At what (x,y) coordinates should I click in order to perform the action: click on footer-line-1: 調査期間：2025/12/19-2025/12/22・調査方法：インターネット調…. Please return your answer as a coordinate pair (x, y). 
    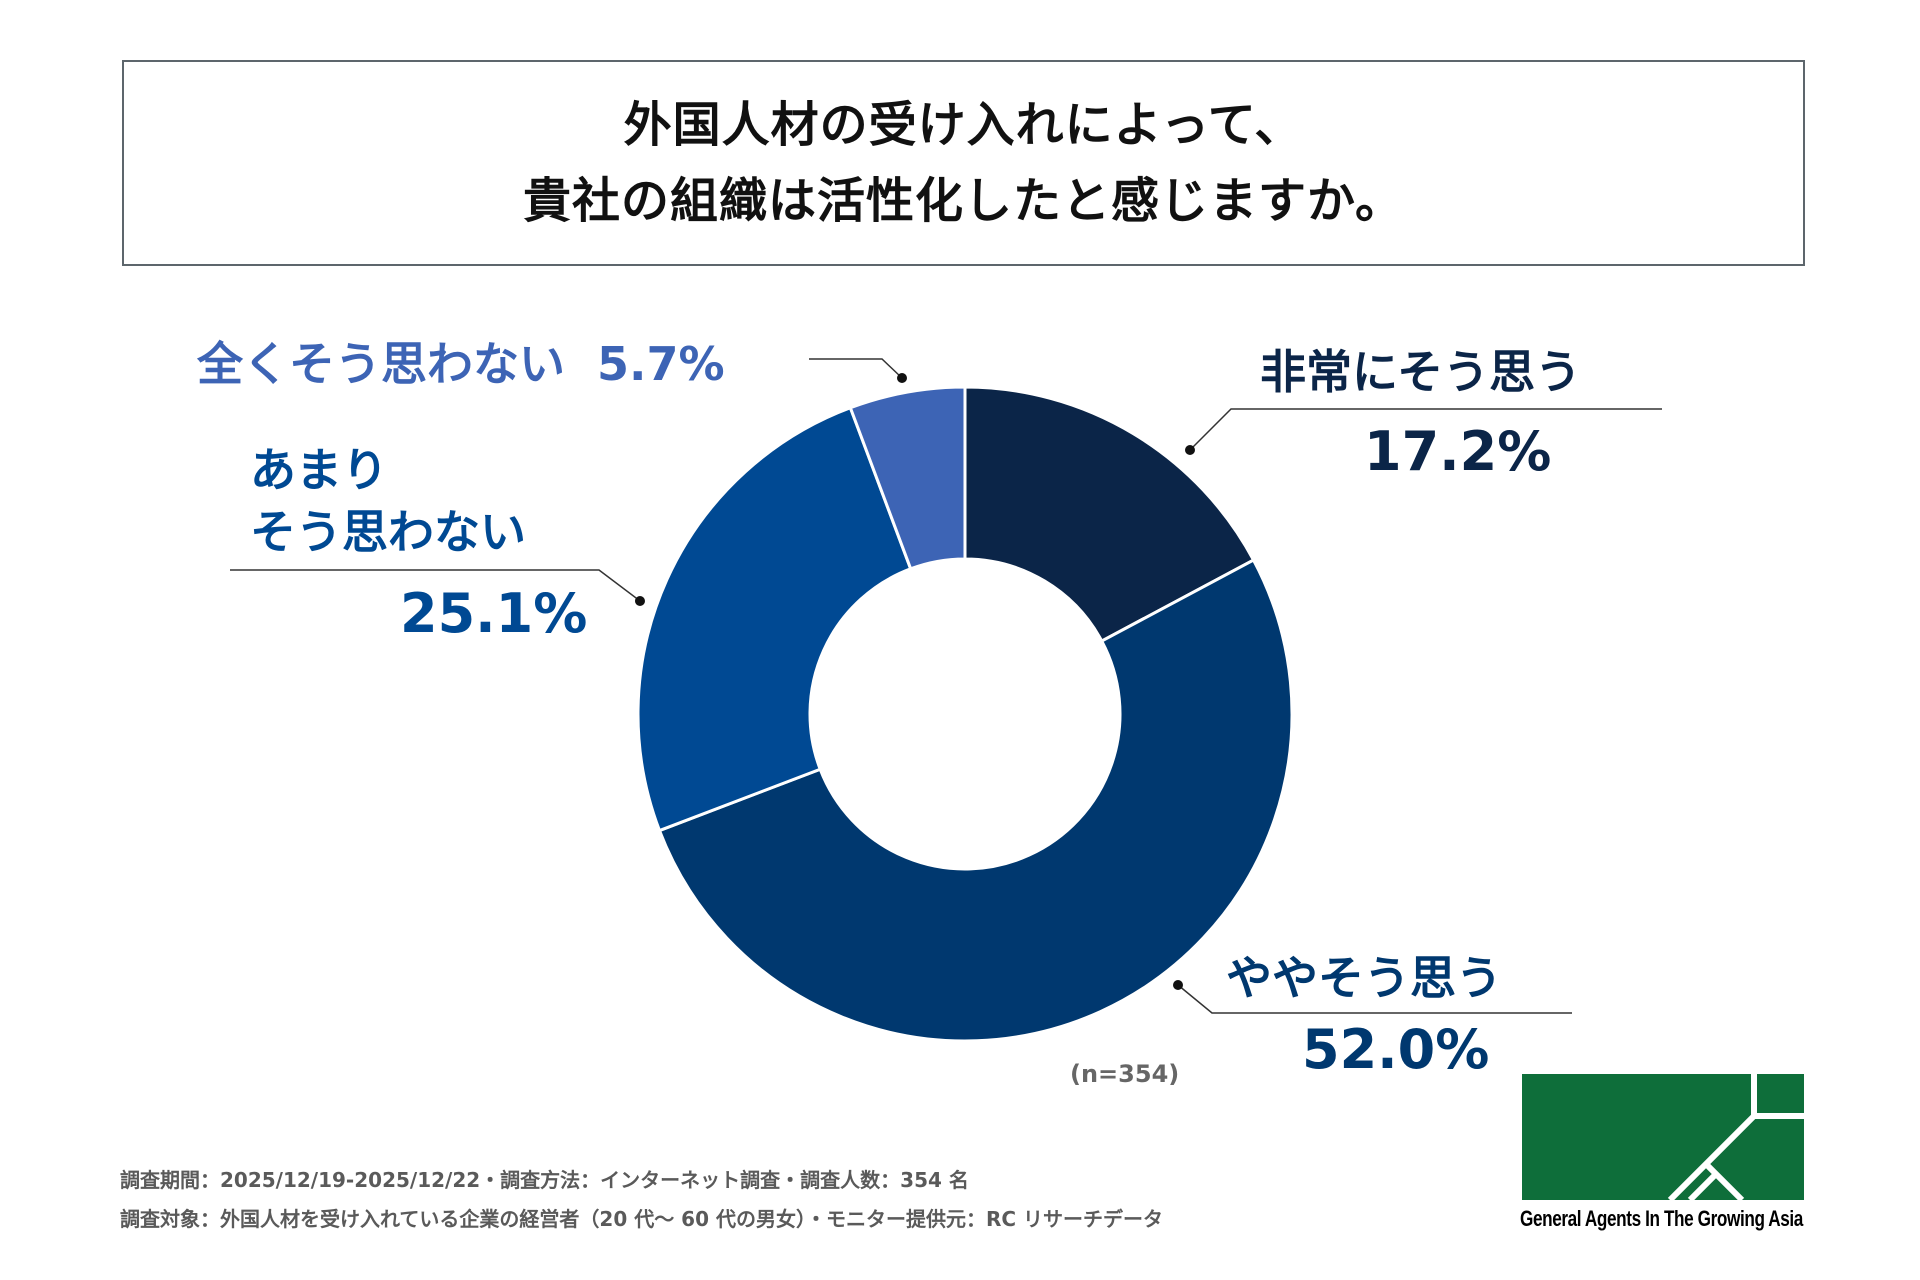
    Looking at the image, I should click on (544, 1180).